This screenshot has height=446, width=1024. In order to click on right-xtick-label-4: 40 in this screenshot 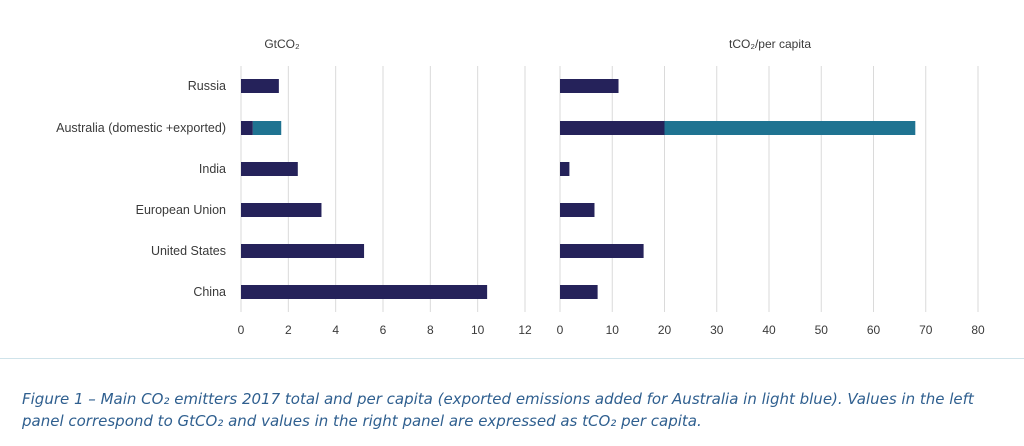, I will do `click(769, 330)`.